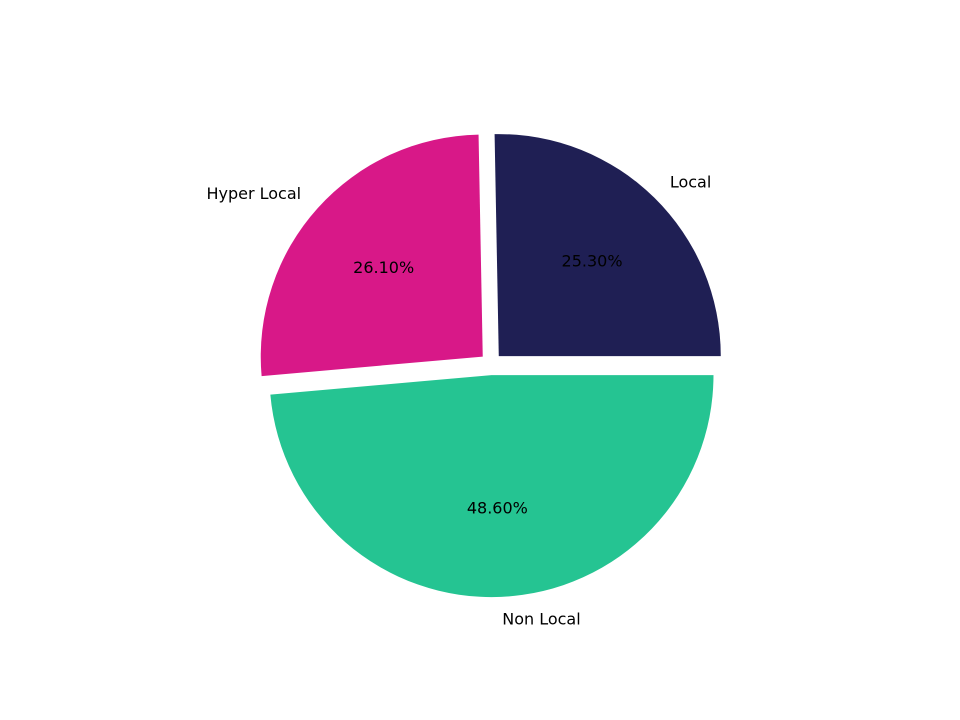 The height and width of the screenshot is (720, 960). What do you see at coordinates (592, 261) in the screenshot?
I see `slice-percent-label: 25.30%` at bounding box center [592, 261].